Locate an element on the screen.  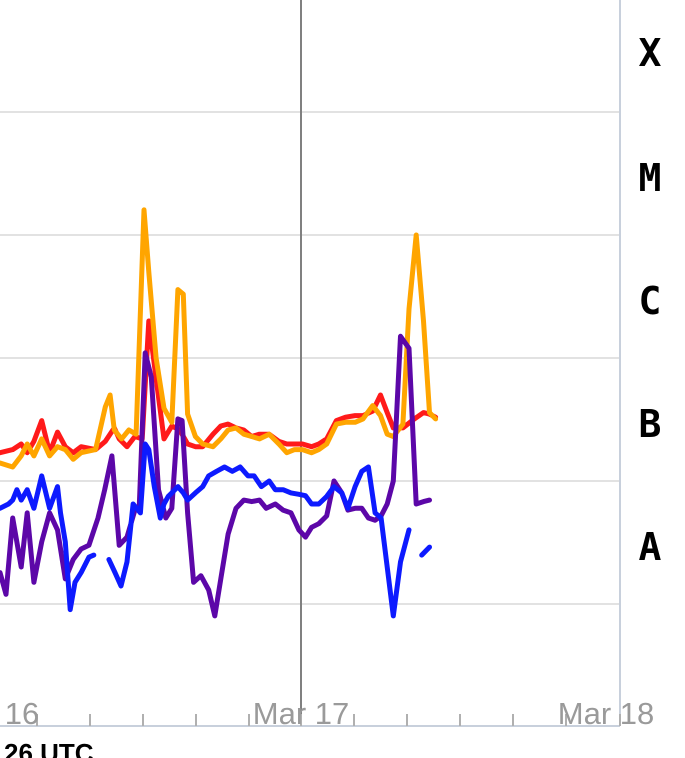
footer-time-label: 26 UTC is located at coordinates (49, 748).